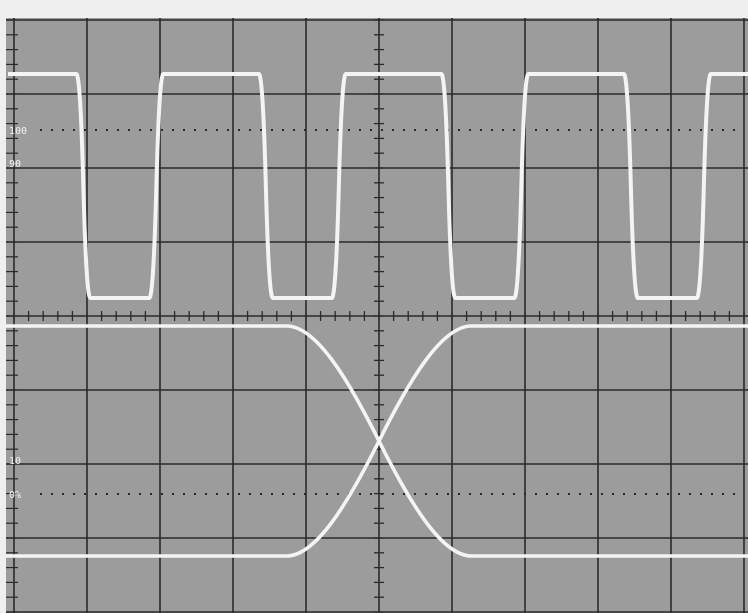  What do you see at coordinates (15, 461) in the screenshot?
I see `percent-label-10: 10` at bounding box center [15, 461].